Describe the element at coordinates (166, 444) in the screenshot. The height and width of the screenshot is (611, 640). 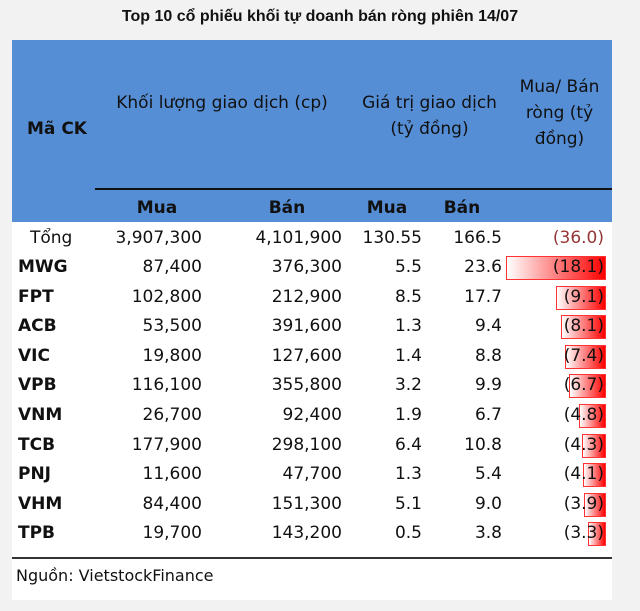
I see `cell-vol-buy: 177,900` at that location.